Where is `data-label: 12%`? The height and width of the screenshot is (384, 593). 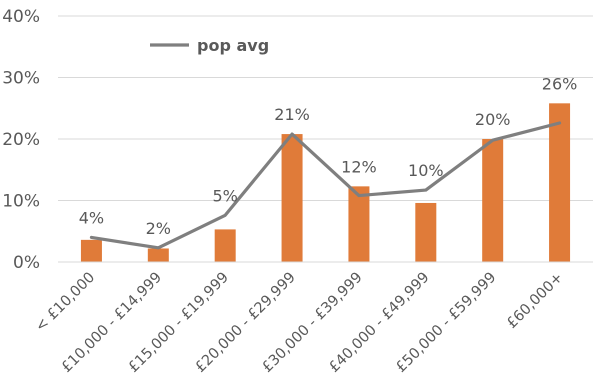 data-label: 12% is located at coordinates (359, 166).